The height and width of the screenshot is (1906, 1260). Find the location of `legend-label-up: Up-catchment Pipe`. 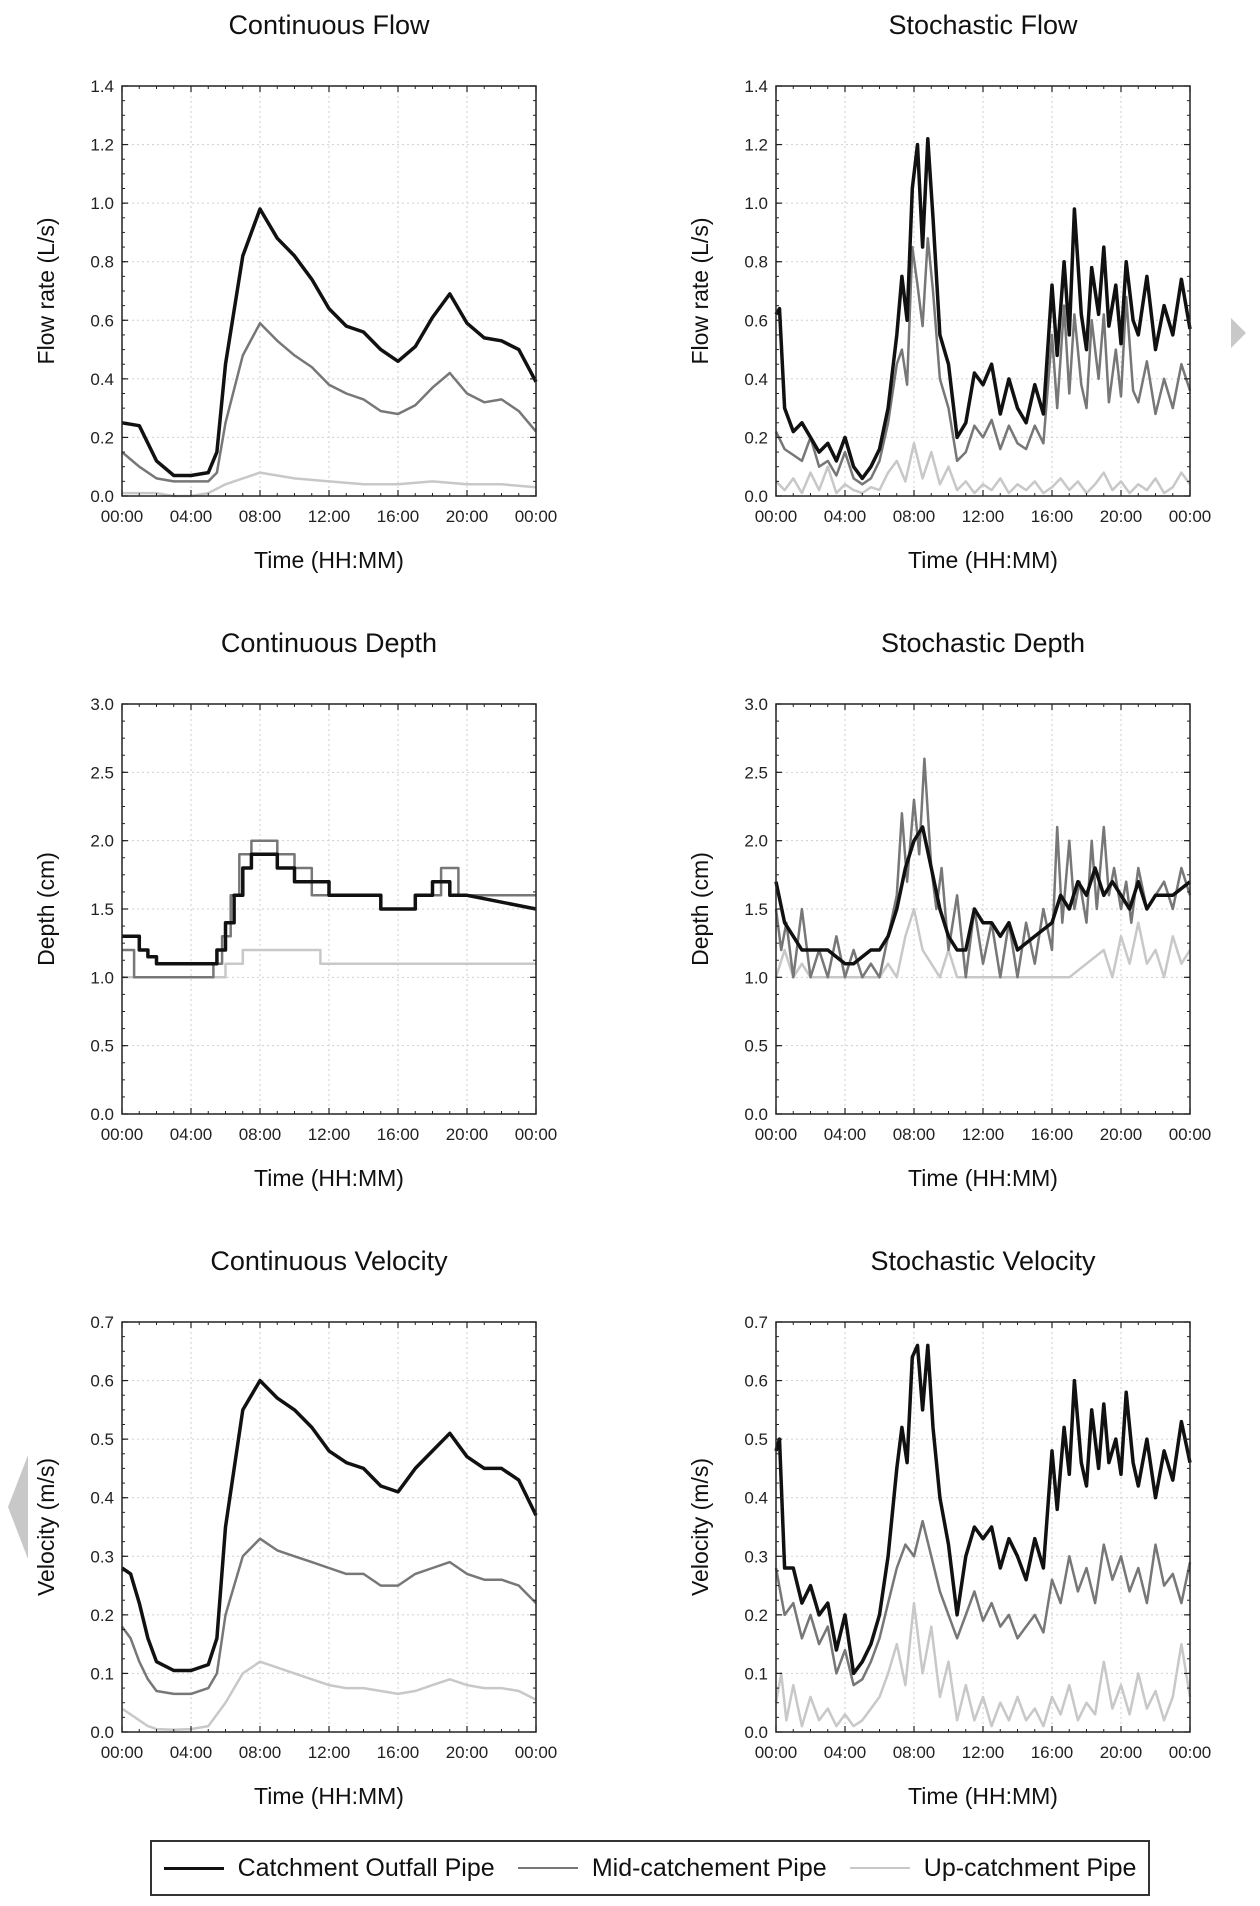

legend-label-up: Up-catchment Pipe is located at coordinates (1030, 1867).